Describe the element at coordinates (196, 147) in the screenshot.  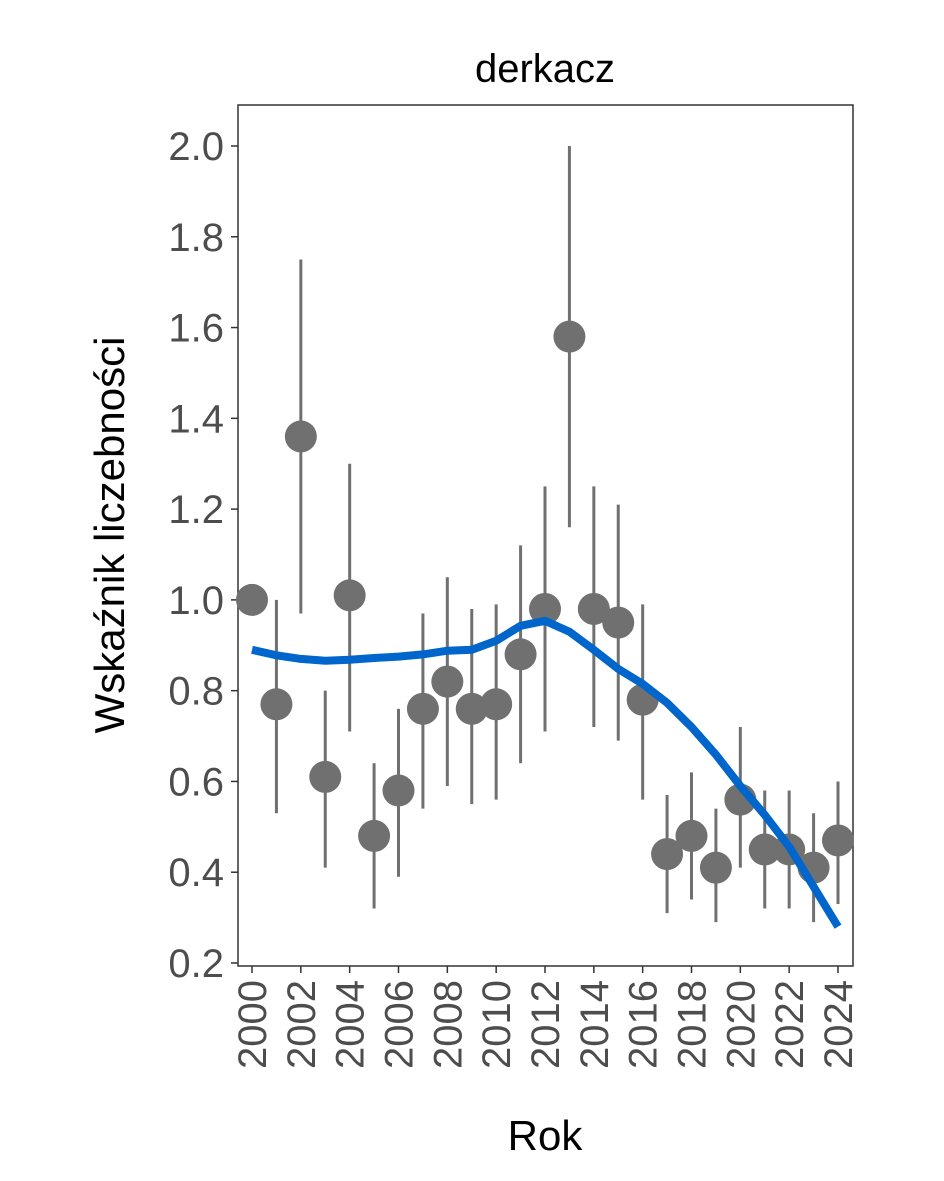
I see `y-tick-label: 2.0` at that location.